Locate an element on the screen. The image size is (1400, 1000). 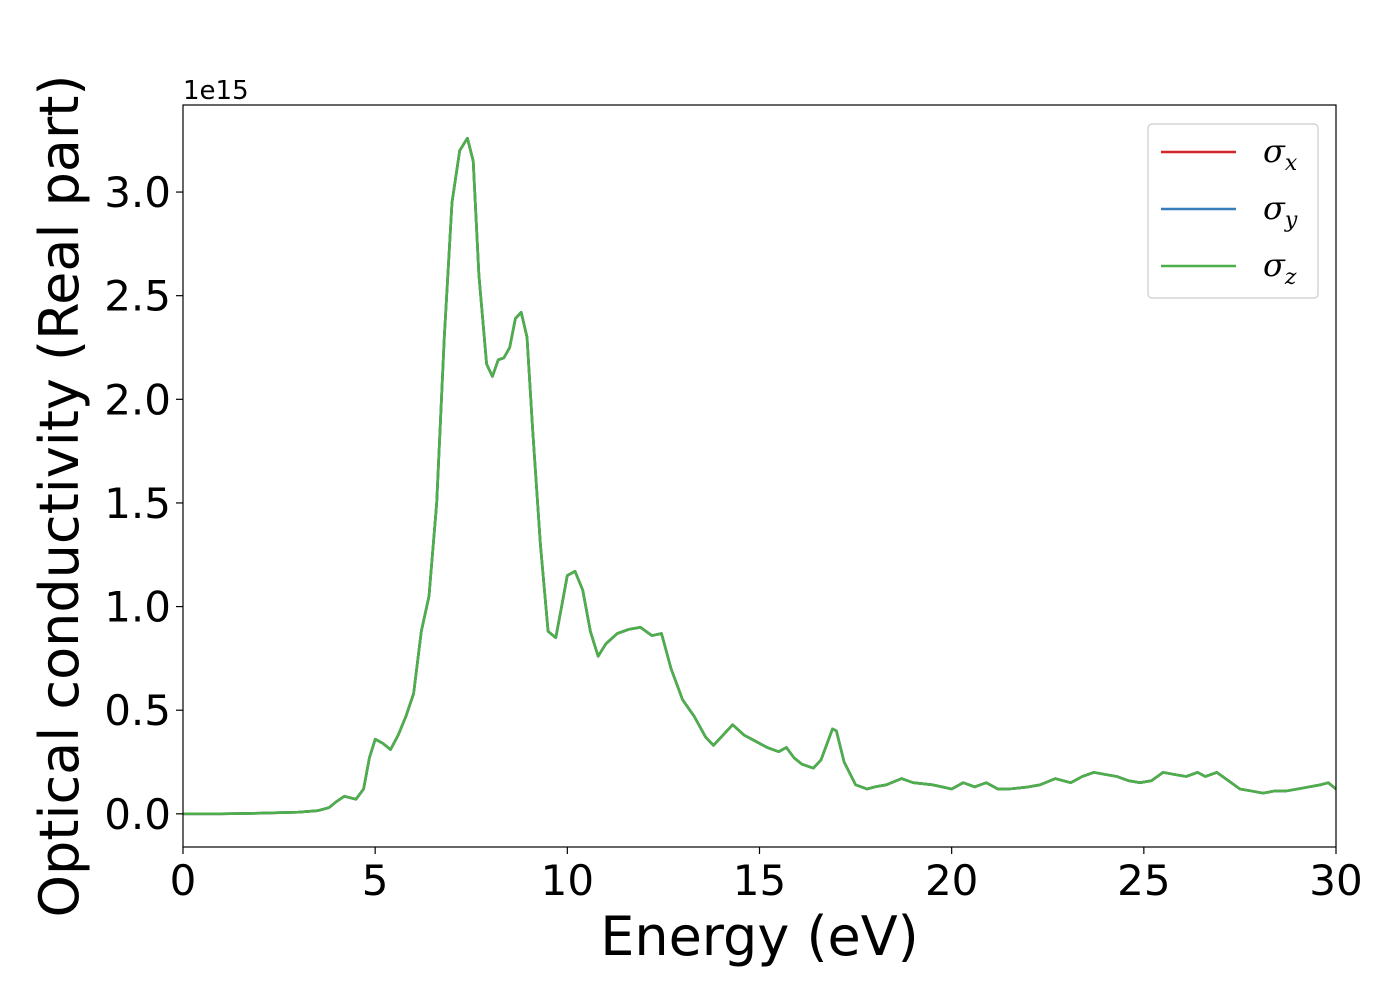
x-tick-label: 0 is located at coordinates (183, 880).